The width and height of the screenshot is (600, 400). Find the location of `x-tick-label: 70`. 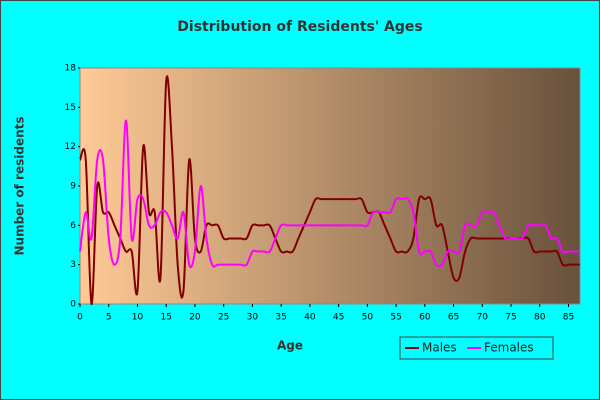

x-tick-label: 70 is located at coordinates (483, 318).